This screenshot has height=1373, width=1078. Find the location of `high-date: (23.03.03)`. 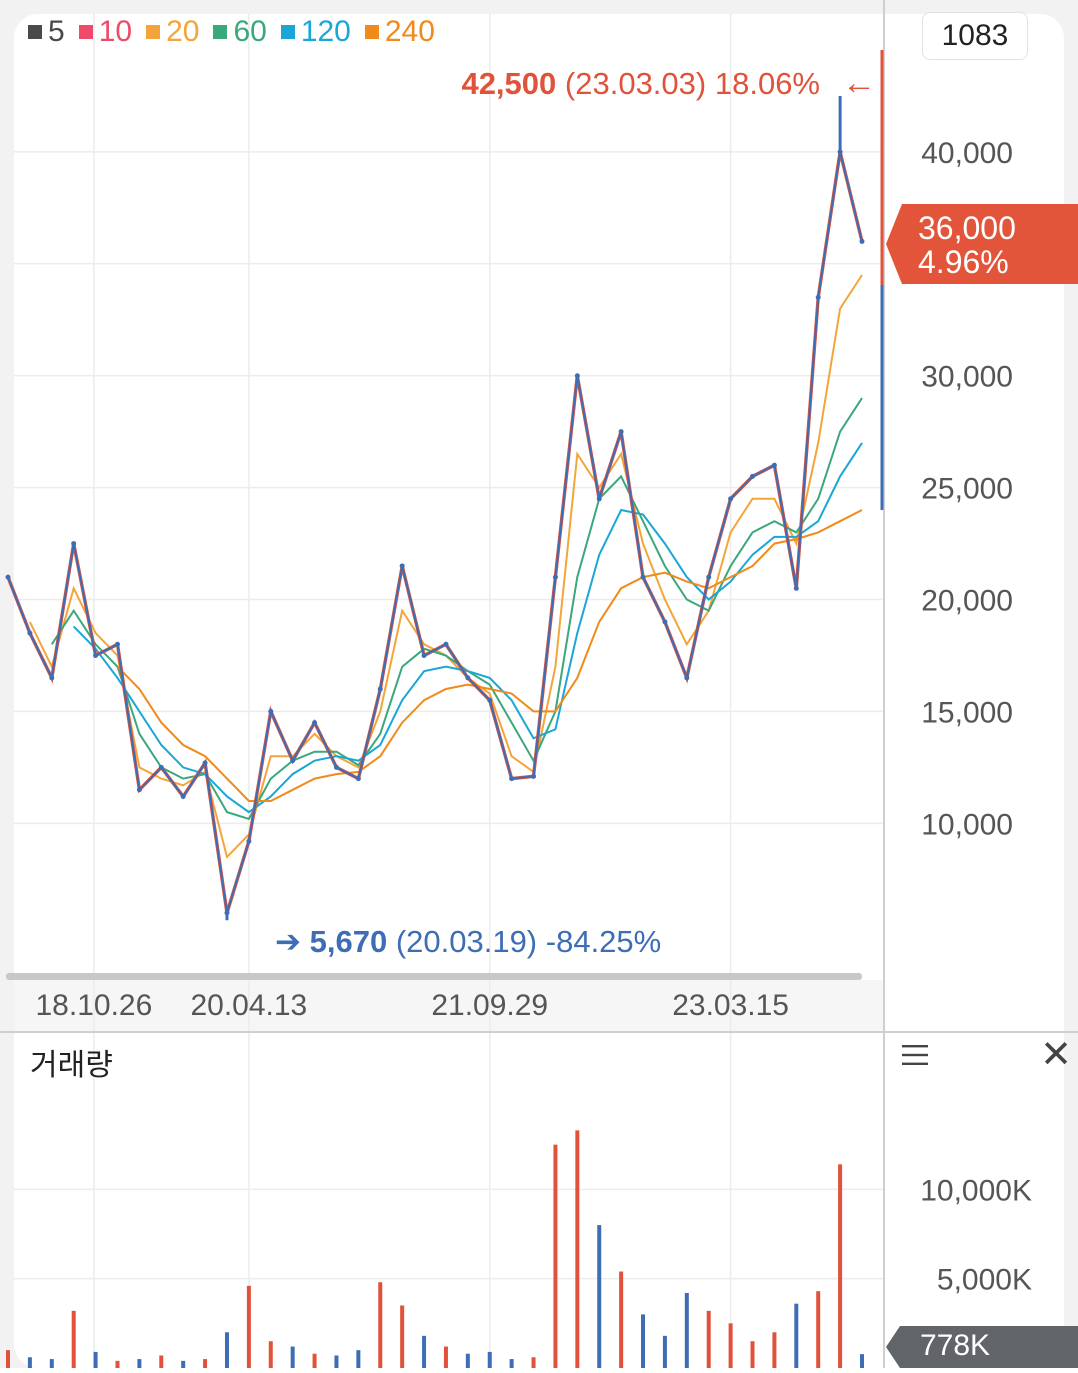

high-date: (23.03.03) is located at coordinates (635, 83).